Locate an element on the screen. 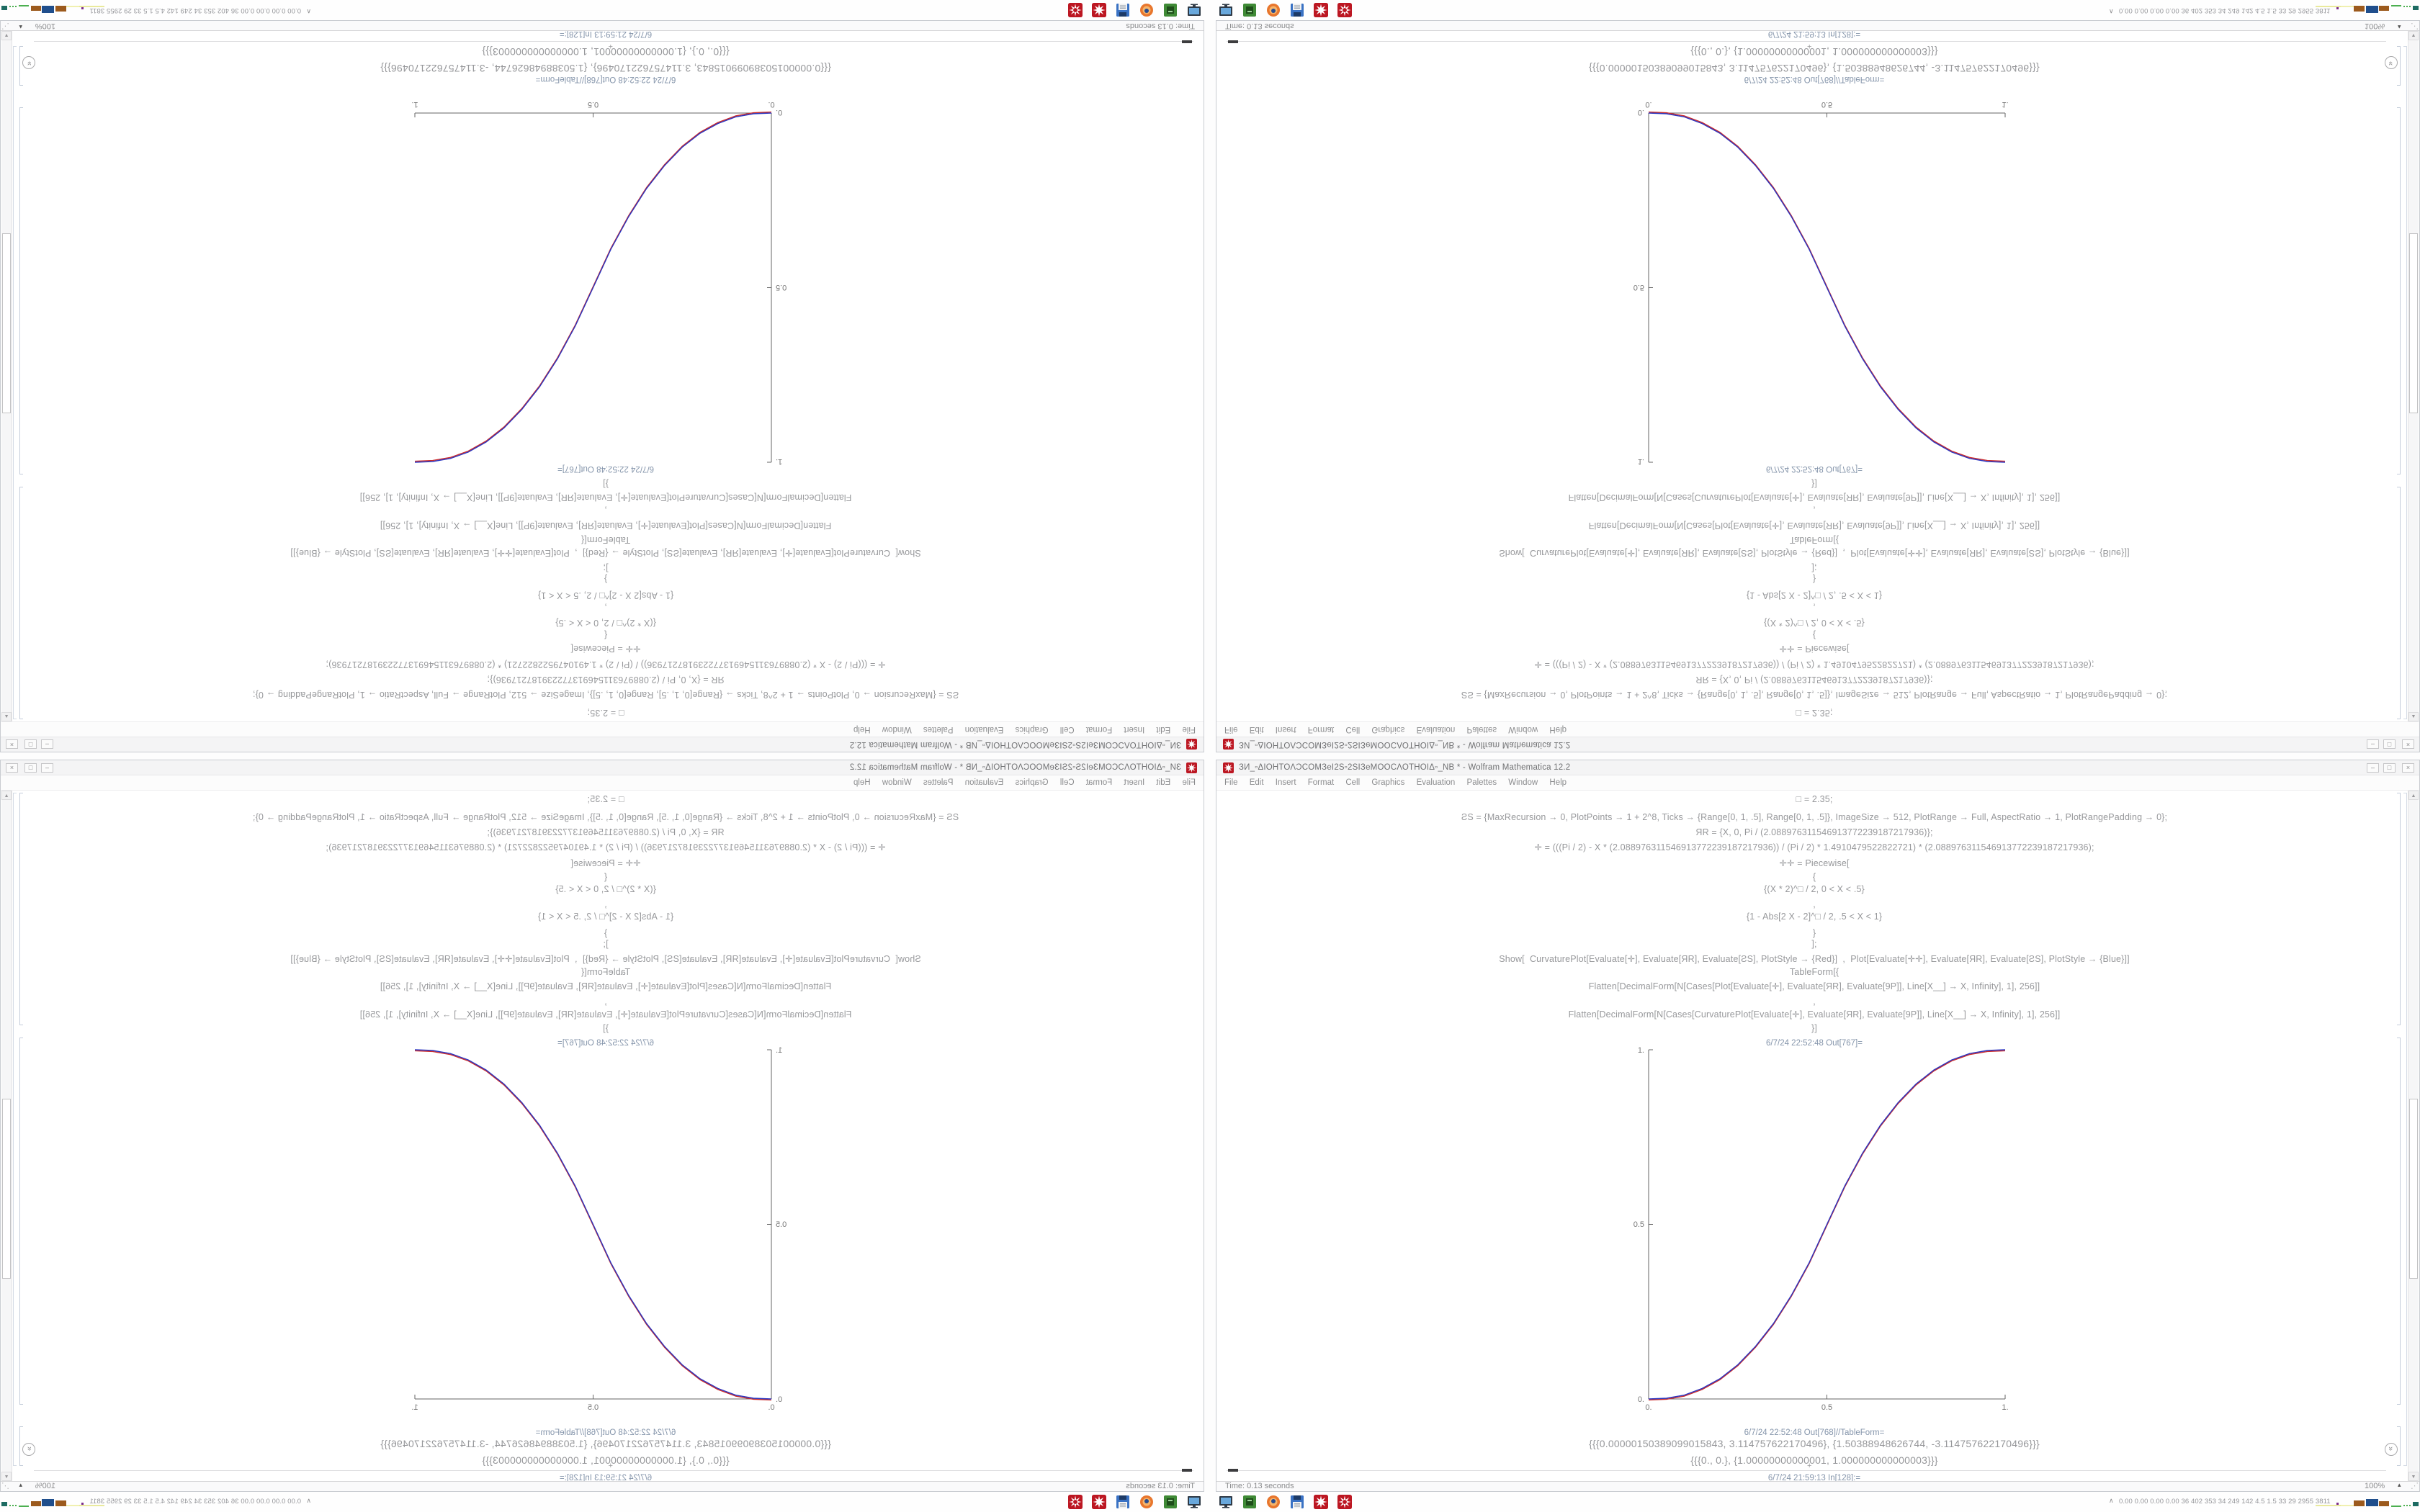 Image resolution: width=2420 pixels, height=1512 pixels. cell-group-bracket is located at coordinates (15, 1129).